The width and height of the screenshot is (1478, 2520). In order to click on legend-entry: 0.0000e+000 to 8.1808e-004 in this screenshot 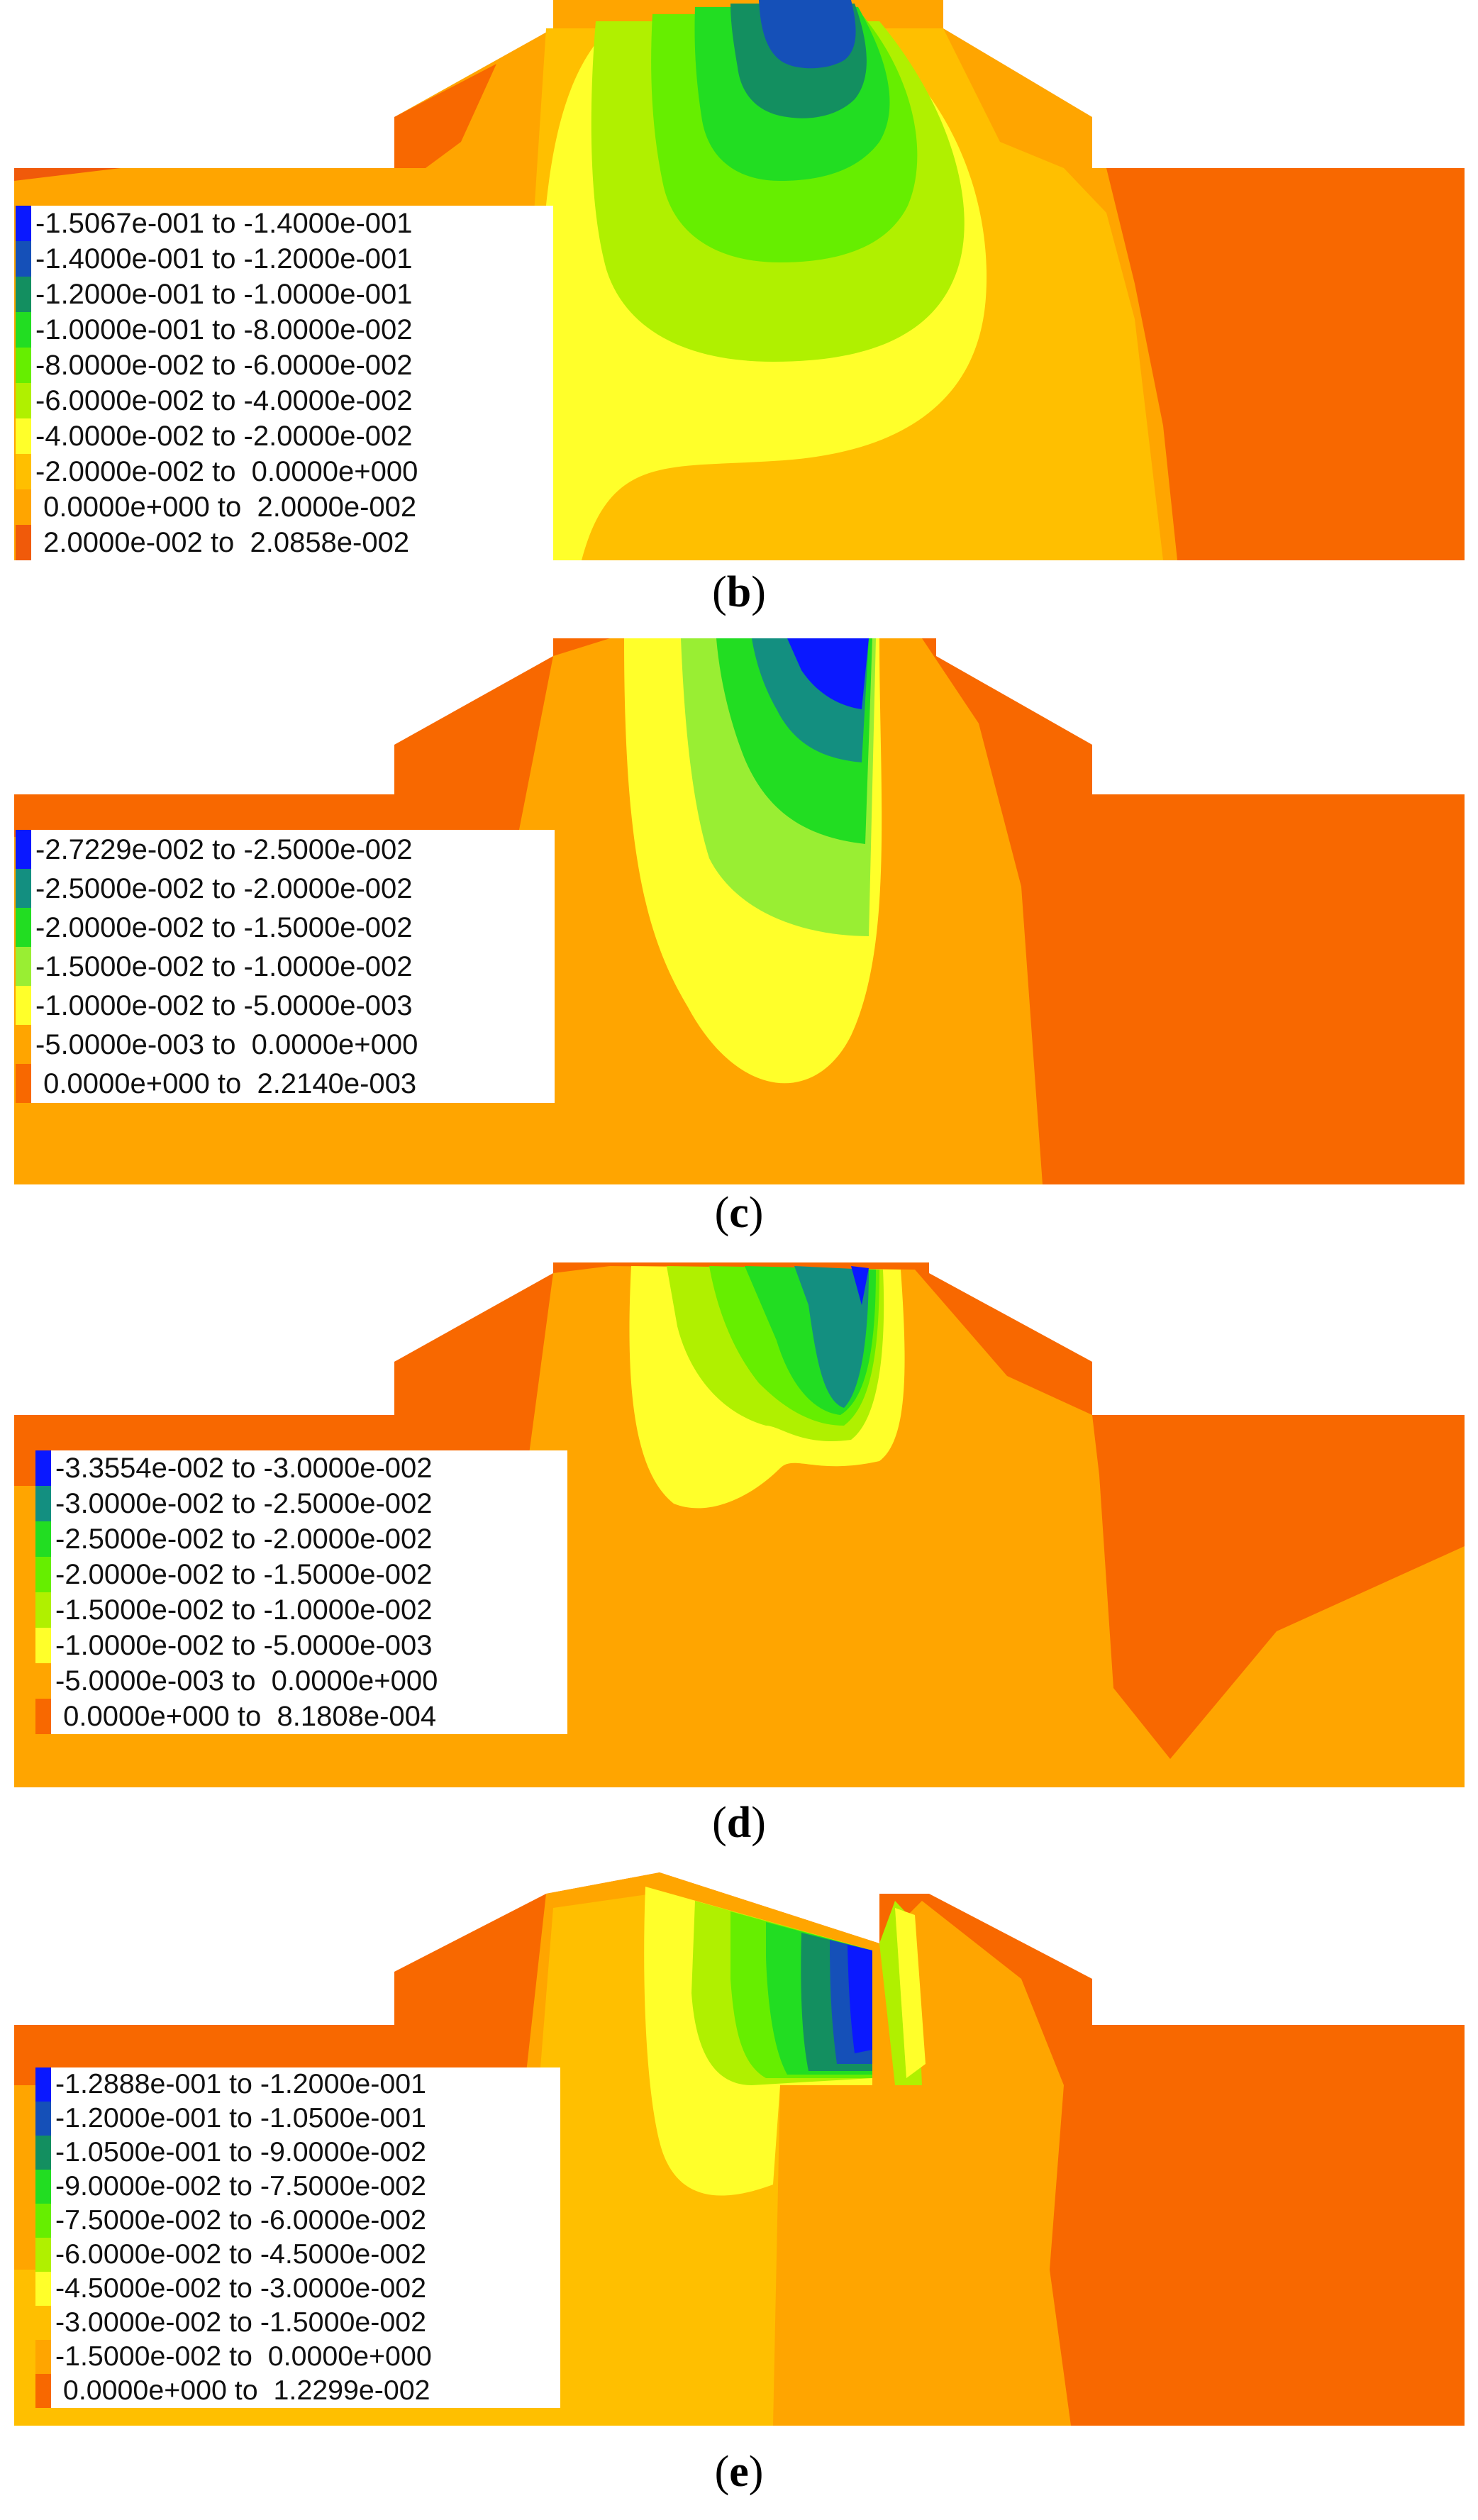, I will do `click(235, 1716)`.